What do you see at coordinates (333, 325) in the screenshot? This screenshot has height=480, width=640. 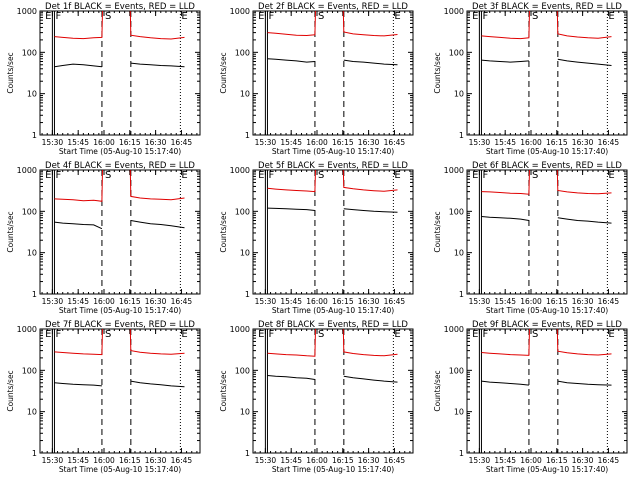 I see `panel-title: Det 8f BLACK = Events, RED = LLD` at bounding box center [333, 325].